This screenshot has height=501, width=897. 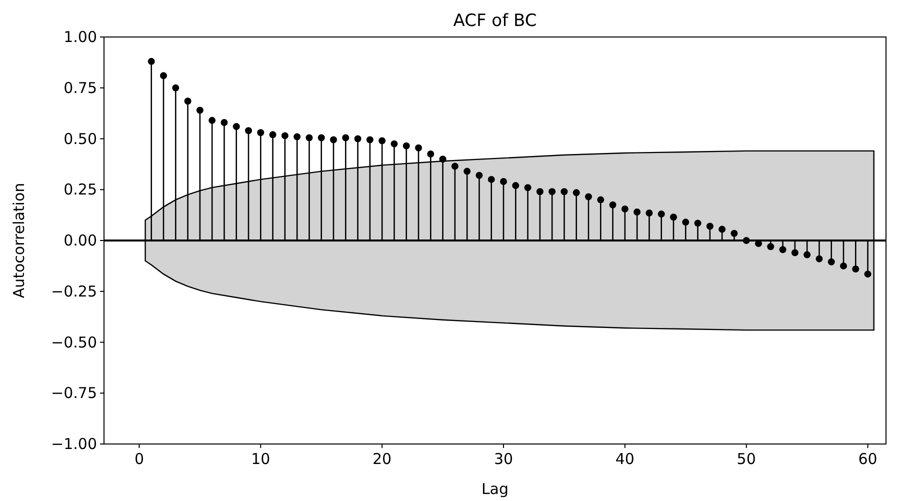 I want to click on x-tick-label: 50, so click(x=746, y=459).